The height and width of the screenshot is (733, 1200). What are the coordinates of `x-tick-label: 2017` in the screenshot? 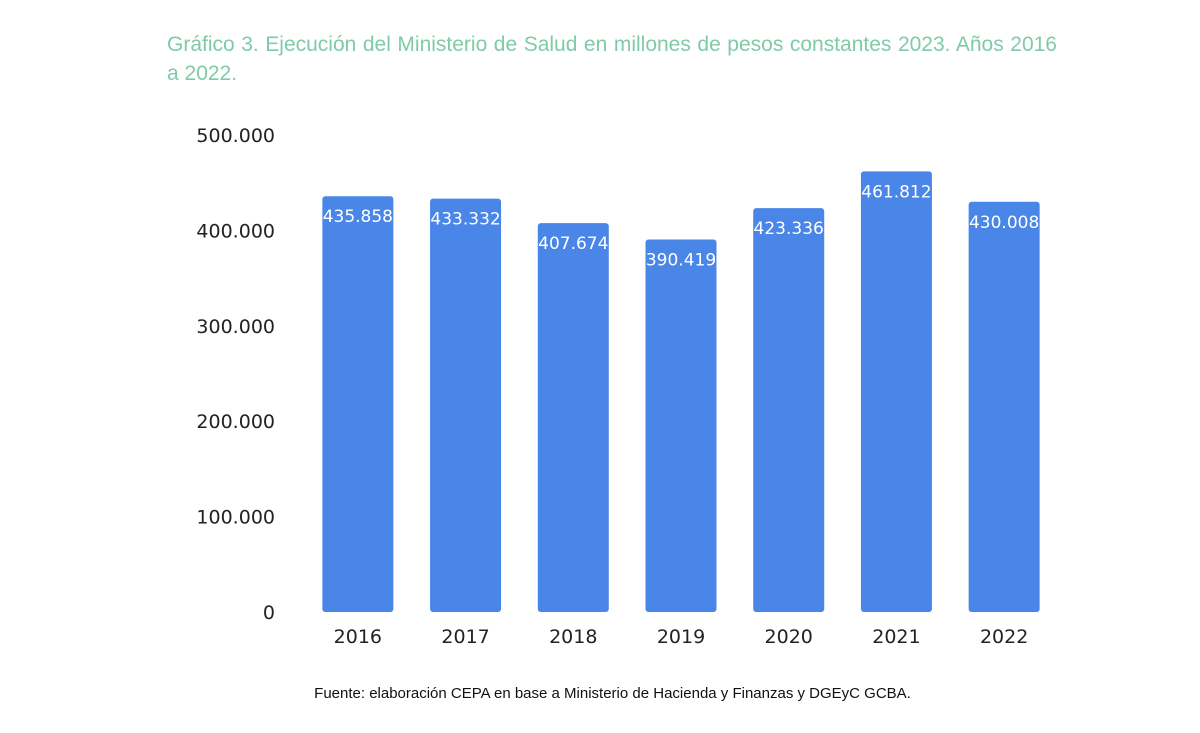 It's located at (465, 637).